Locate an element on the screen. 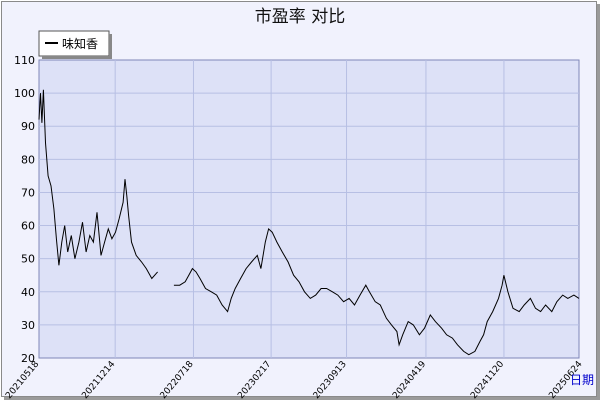 The height and width of the screenshot is (400, 600). y-tick-label: 60 is located at coordinates (28, 226).